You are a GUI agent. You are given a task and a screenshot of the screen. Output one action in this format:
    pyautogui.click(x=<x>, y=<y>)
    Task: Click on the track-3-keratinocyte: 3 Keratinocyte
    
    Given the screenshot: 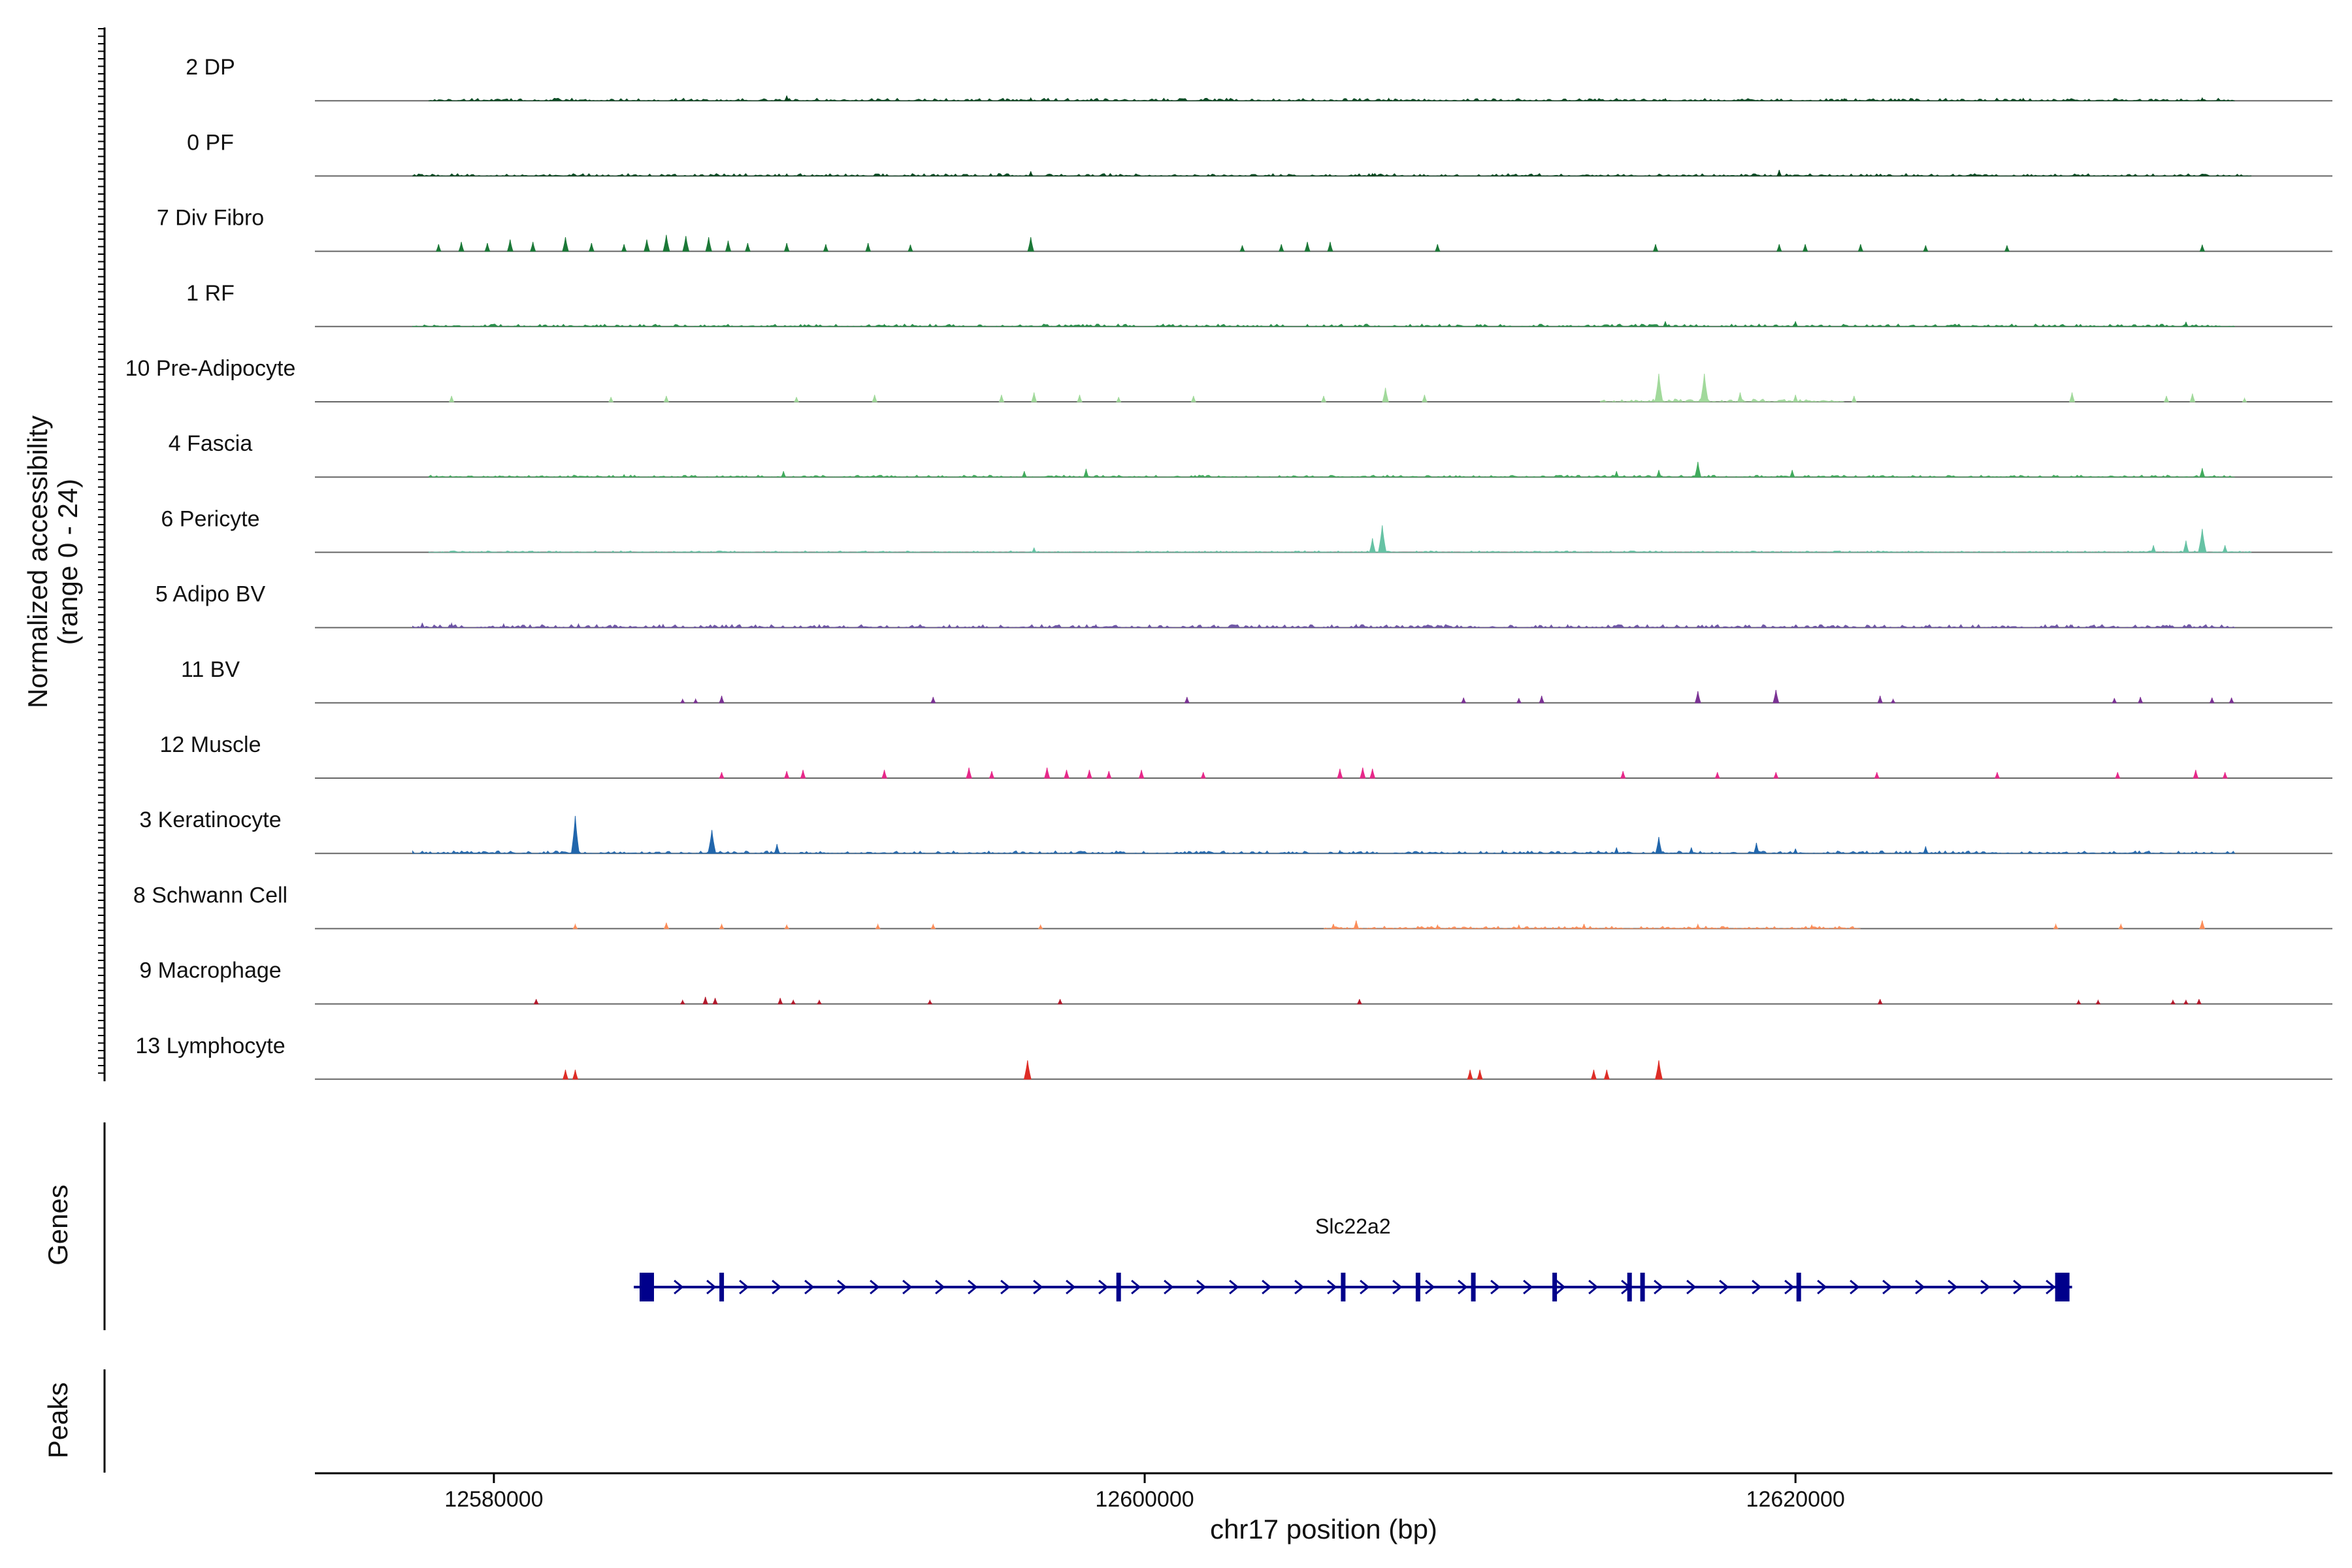 What is the action you would take?
    pyautogui.click(x=1235, y=831)
    